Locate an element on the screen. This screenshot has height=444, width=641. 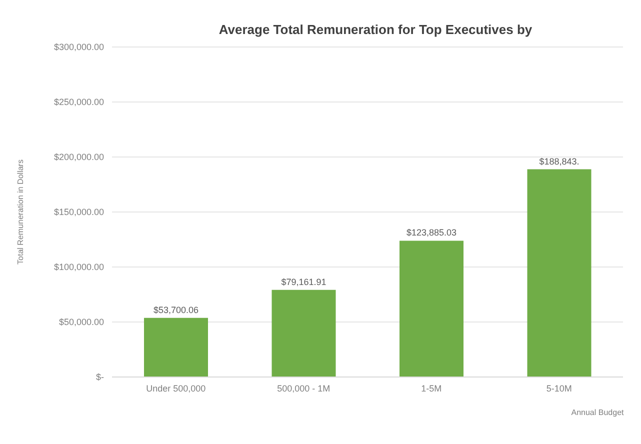
data-label: $123,885.03 is located at coordinates (431, 233).